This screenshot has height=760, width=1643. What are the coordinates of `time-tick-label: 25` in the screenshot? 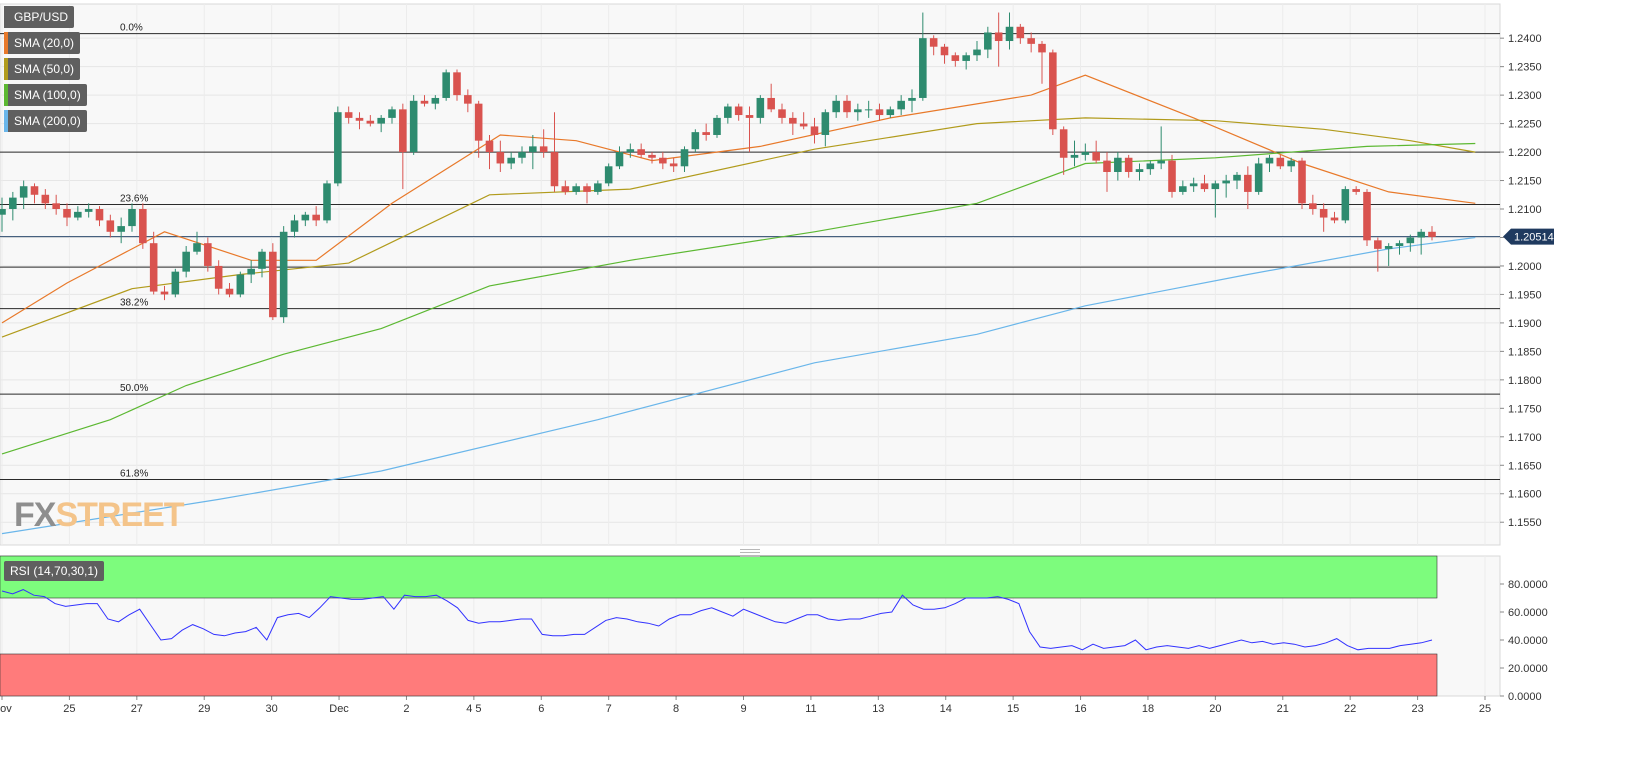 It's located at (1485, 709).